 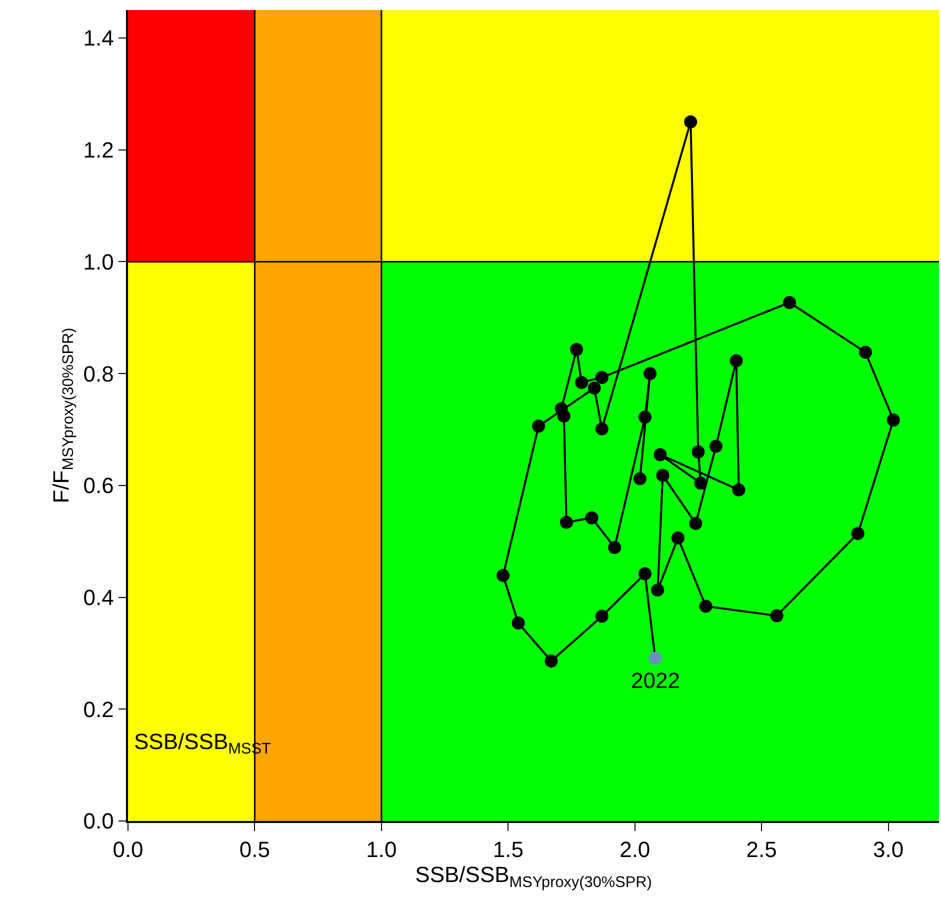 I want to click on y-tick-label: 0.8, so click(x=98, y=373).